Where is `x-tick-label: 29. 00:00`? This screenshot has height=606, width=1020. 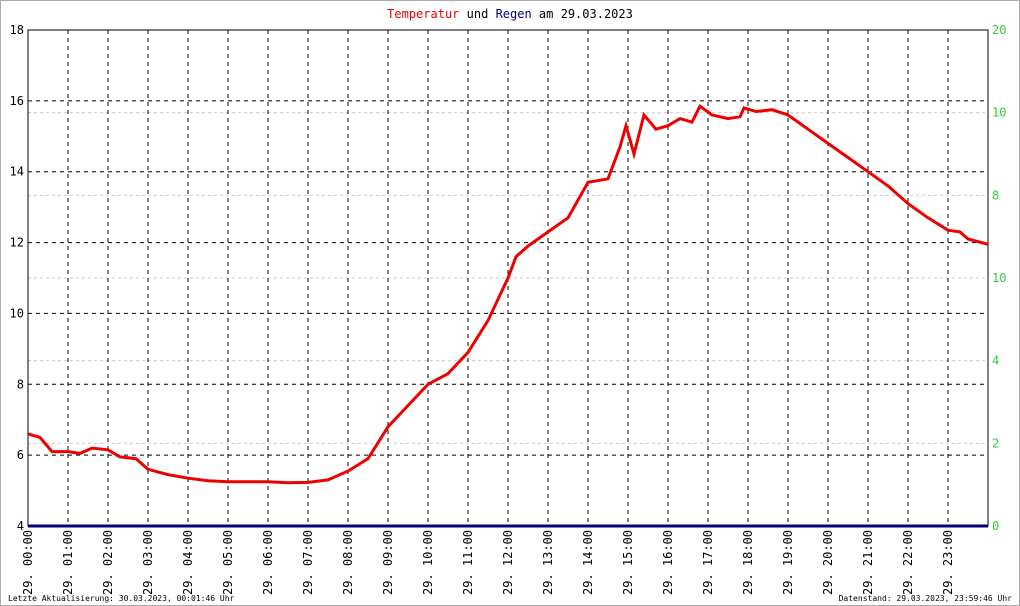
x-tick-label: 29. 00:00 is located at coordinates (28, 562).